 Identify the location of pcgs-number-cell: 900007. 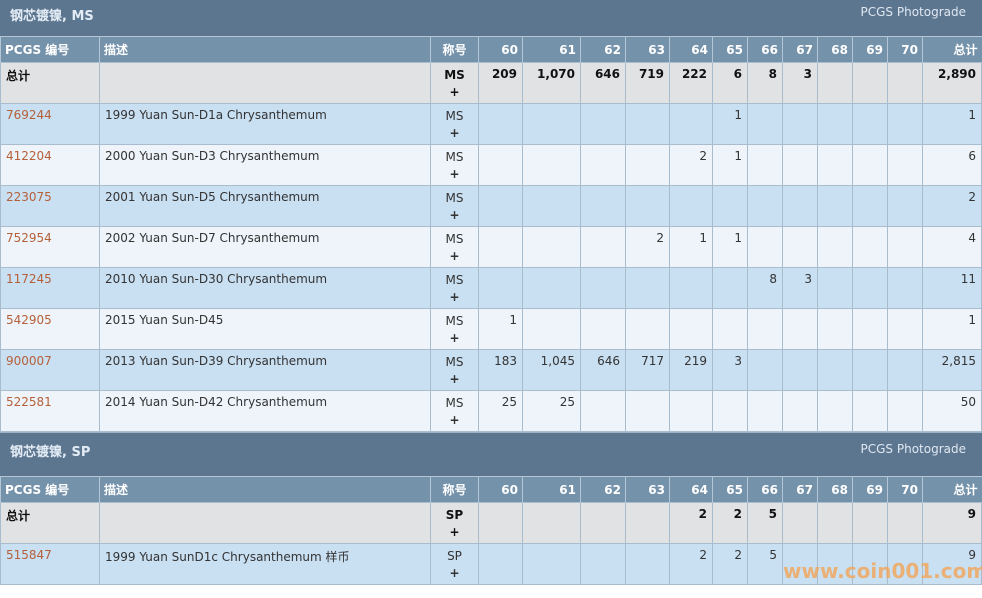
(50, 370).